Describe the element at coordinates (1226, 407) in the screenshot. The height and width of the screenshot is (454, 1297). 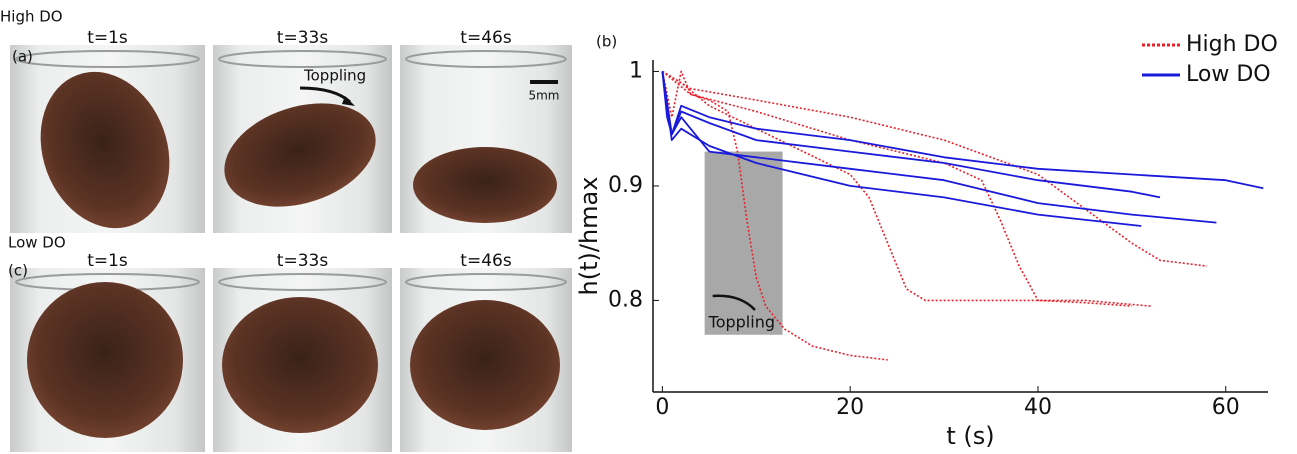
I see `x-tick-label: 60` at that location.